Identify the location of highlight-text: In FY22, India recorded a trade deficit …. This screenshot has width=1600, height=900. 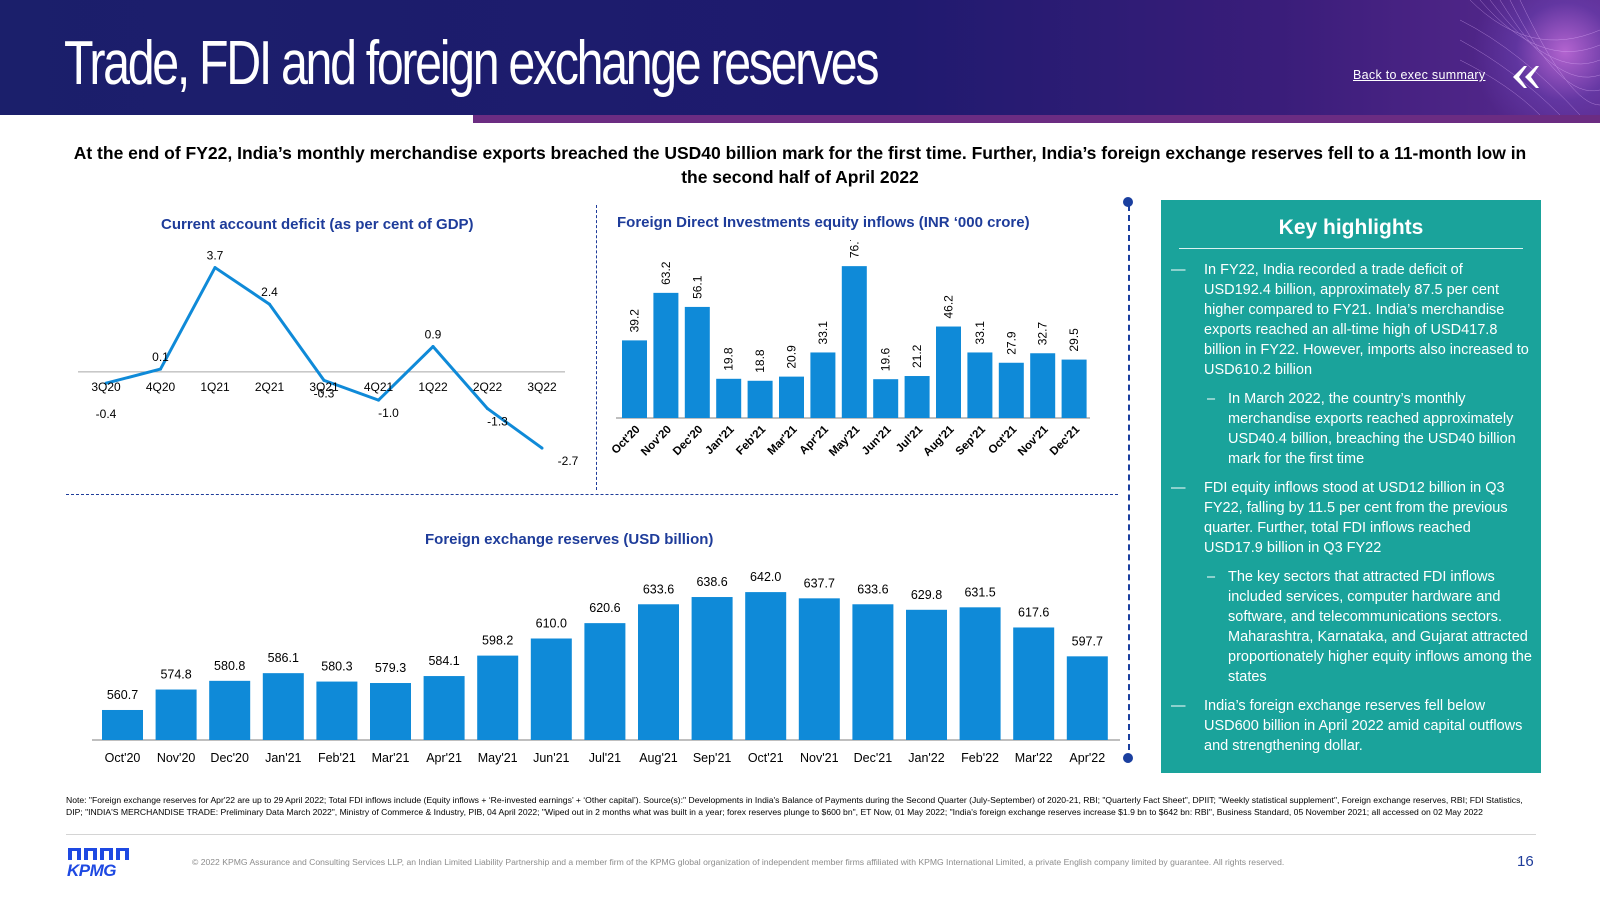
(1366, 320).